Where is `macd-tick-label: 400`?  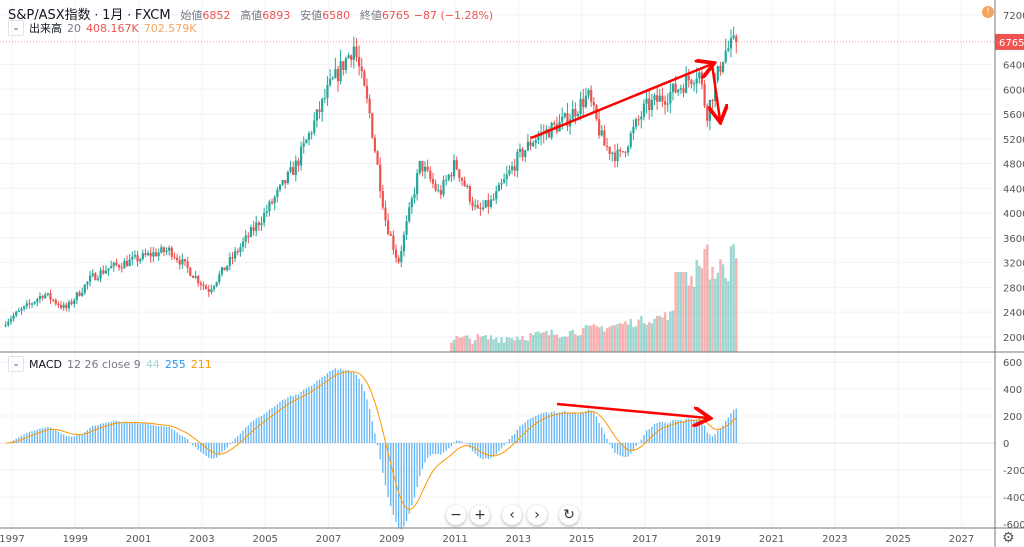
macd-tick-label: 400 is located at coordinates (1012, 390).